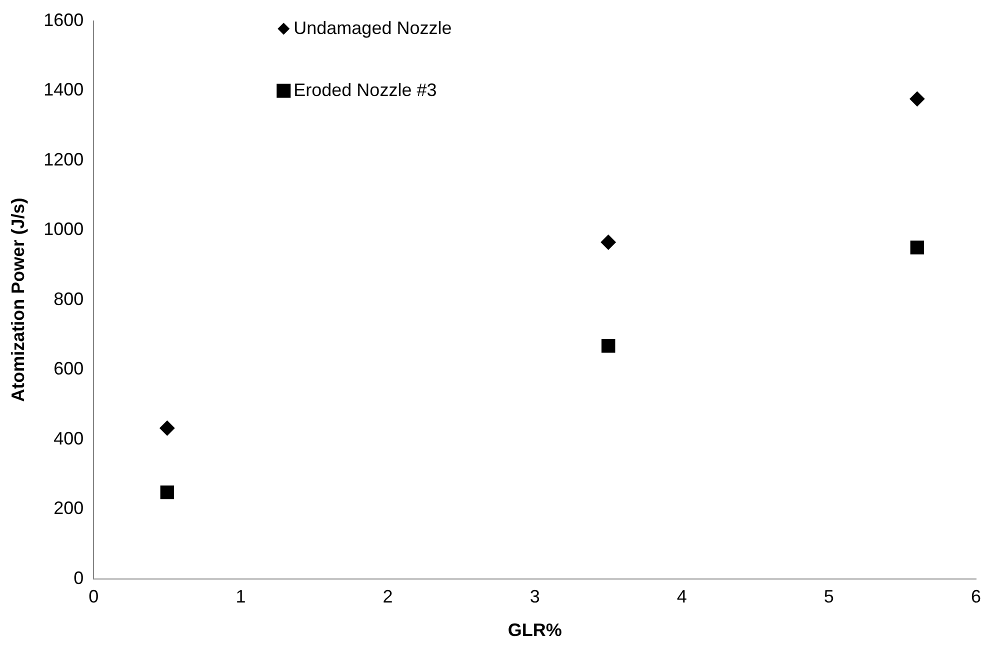 The image size is (989, 650). Describe the element at coordinates (681, 596) in the screenshot. I see `x-tick-label: 4` at that location.